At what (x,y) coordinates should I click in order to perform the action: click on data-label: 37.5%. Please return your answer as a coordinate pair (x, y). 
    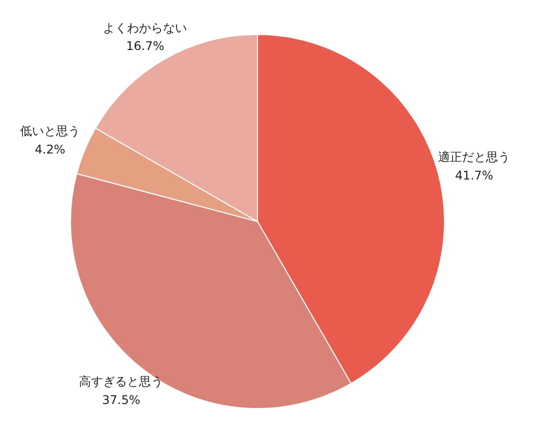
    Looking at the image, I should click on (121, 399).